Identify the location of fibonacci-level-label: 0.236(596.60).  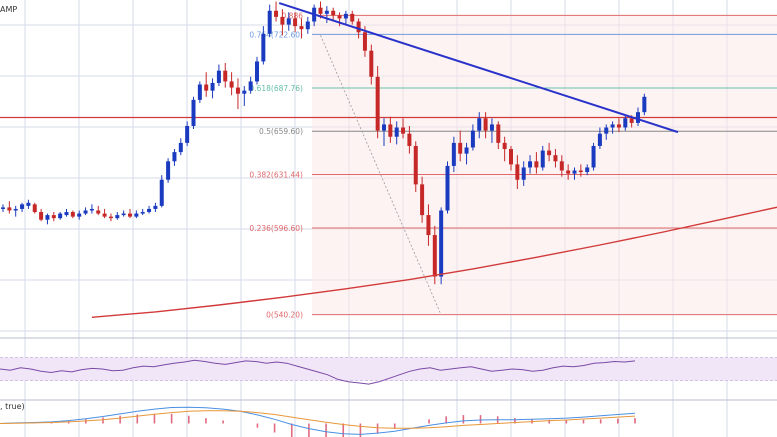
(276, 228).